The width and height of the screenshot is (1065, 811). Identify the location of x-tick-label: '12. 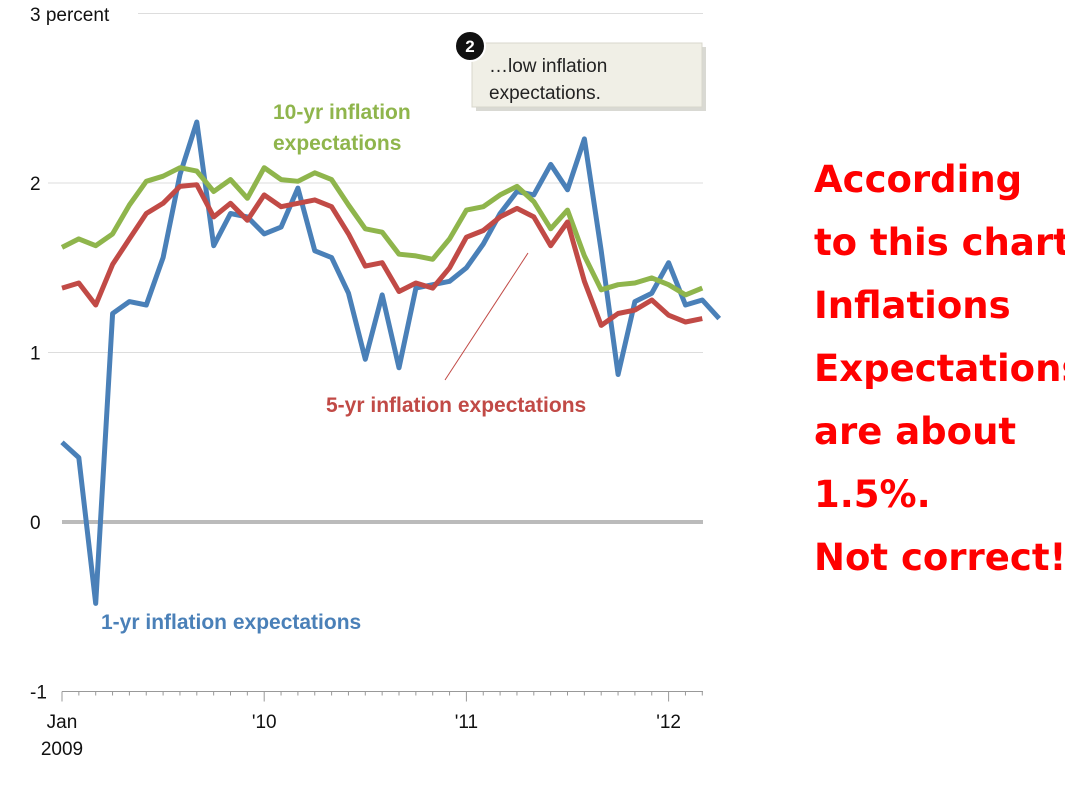
(668, 722).